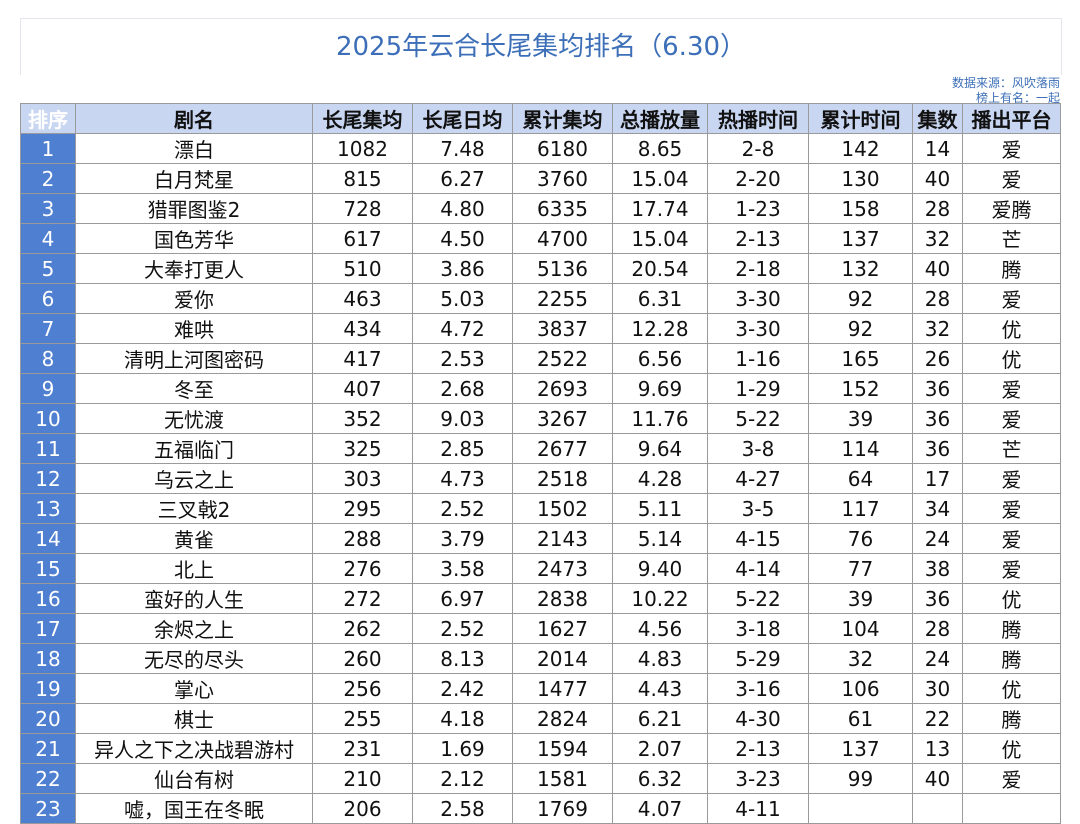 This screenshot has height=824, width=1080. I want to click on cell: 难哄, so click(194, 328).